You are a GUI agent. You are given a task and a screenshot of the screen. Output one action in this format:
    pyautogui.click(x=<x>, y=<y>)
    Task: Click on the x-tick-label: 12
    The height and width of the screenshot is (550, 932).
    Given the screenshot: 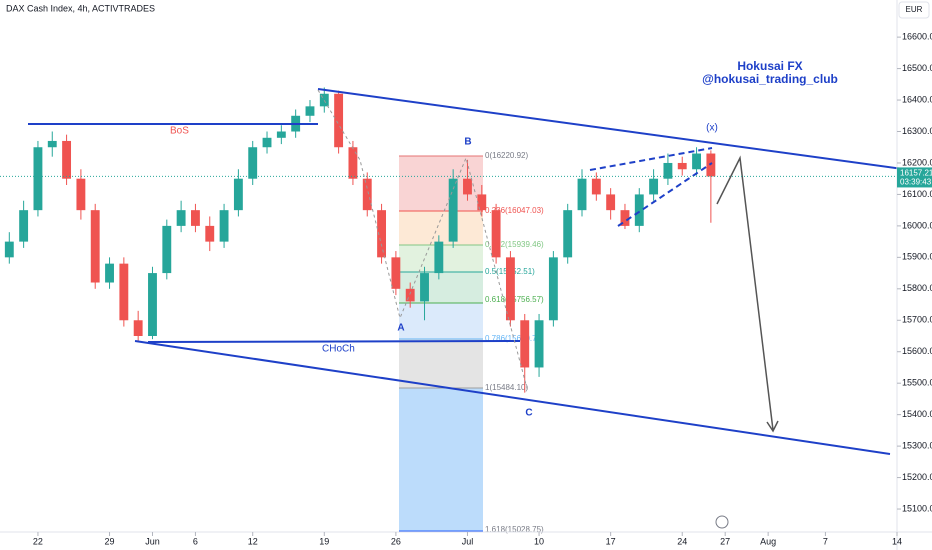 What is the action you would take?
    pyautogui.click(x=253, y=541)
    